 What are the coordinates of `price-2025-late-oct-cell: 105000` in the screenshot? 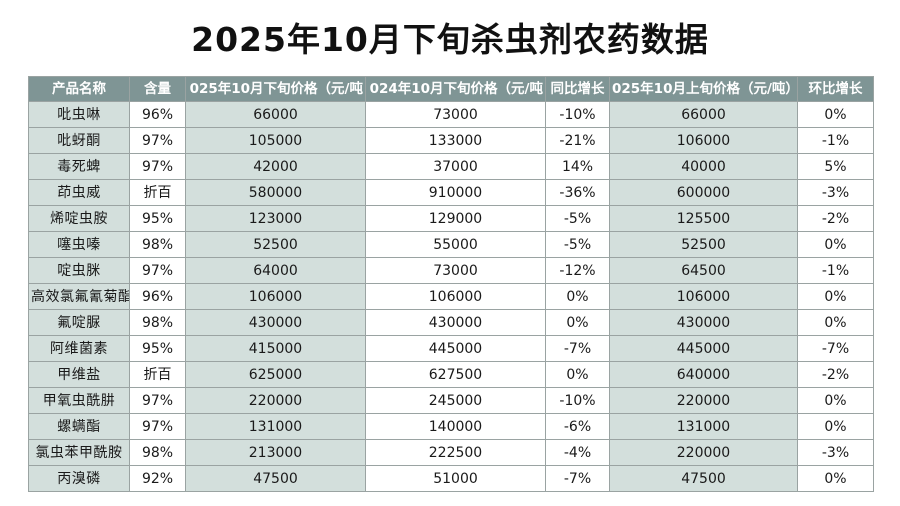 It's located at (275, 140).